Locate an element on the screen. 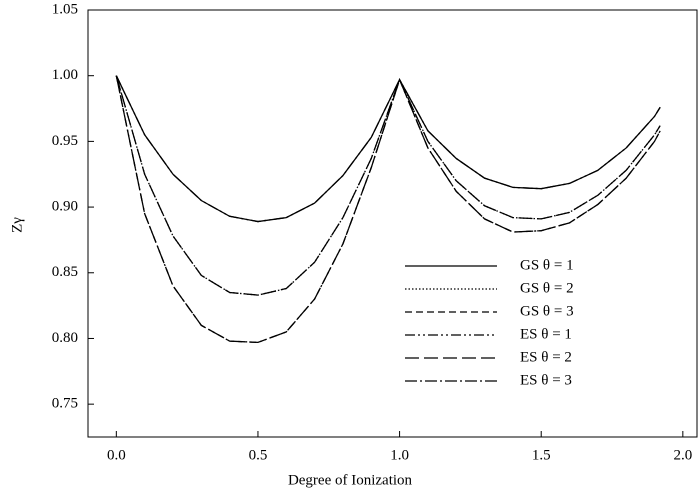 The width and height of the screenshot is (700, 497). x-tick-label: 1.5 is located at coordinates (541, 455).